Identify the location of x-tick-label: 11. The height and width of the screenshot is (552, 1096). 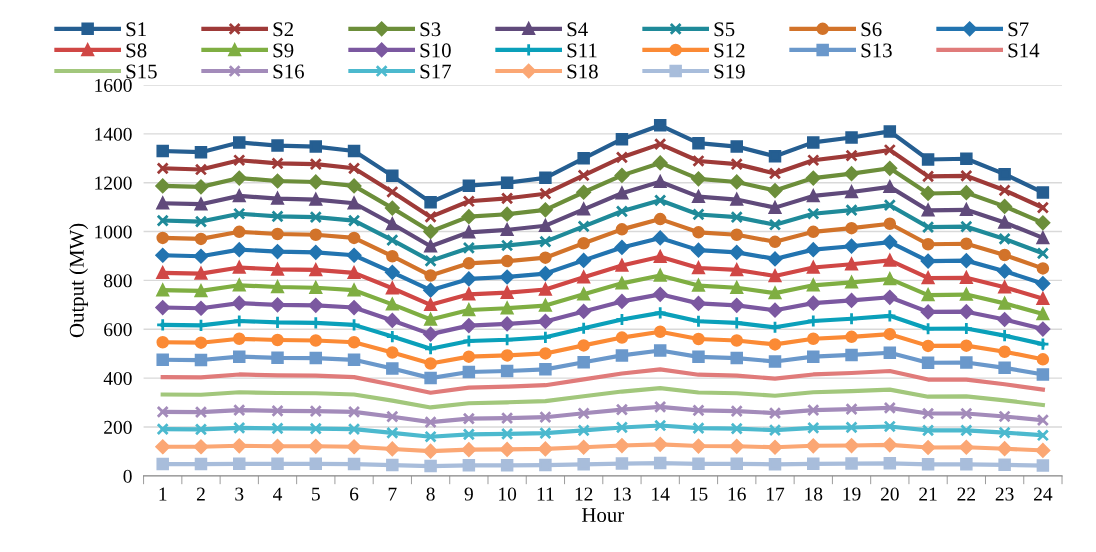
(545, 494).